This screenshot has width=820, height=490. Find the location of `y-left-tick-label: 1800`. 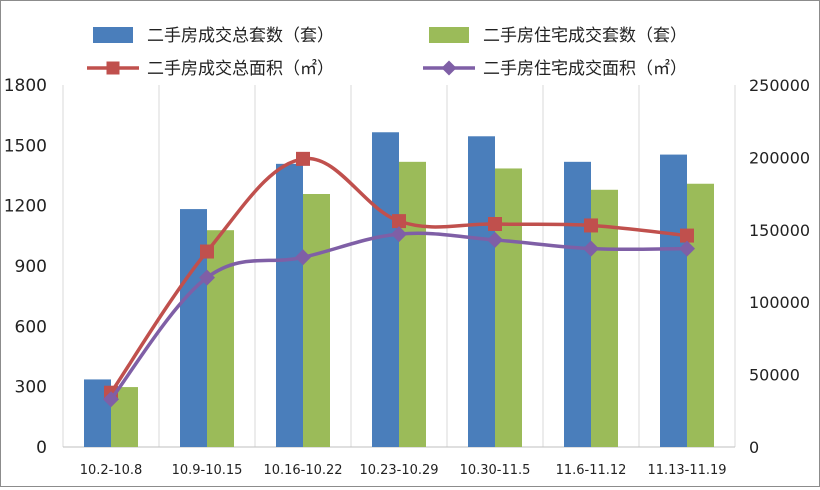

y-left-tick-label: 1800 is located at coordinates (25, 86).